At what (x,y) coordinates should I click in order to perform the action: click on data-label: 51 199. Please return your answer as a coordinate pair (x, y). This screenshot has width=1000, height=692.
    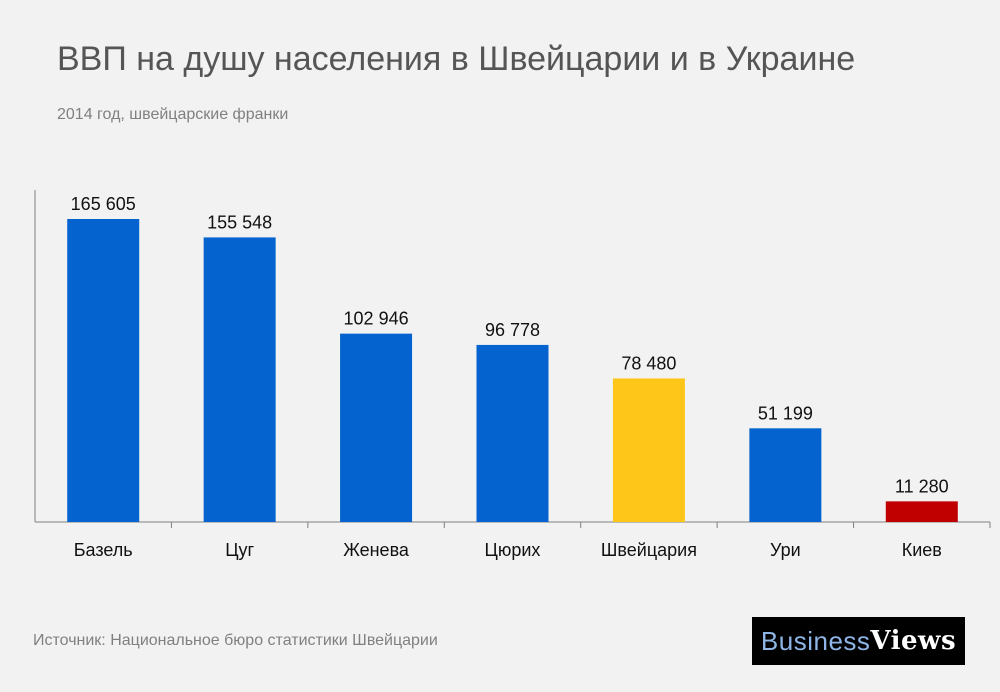
    Looking at the image, I should click on (785, 413).